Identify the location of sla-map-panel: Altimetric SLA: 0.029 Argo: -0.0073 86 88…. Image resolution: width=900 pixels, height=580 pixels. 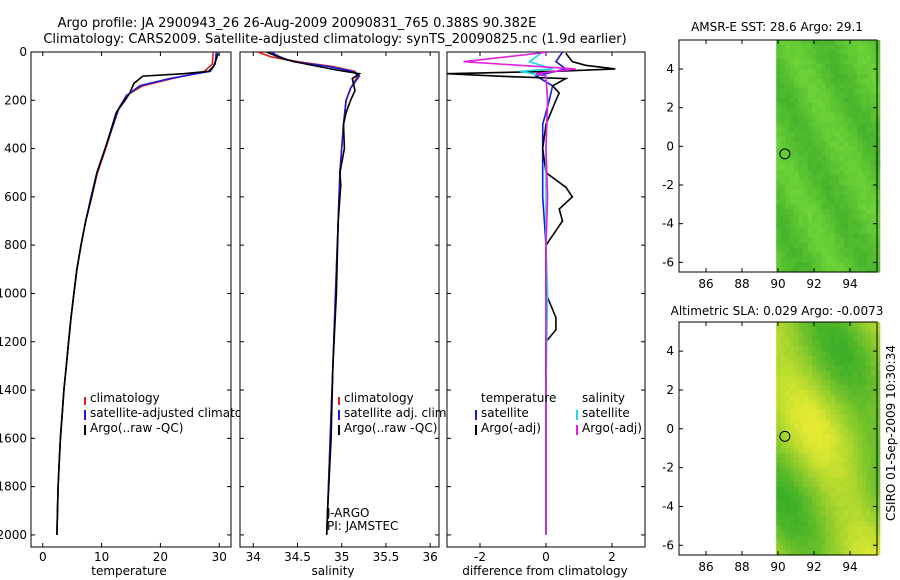
(772, 439).